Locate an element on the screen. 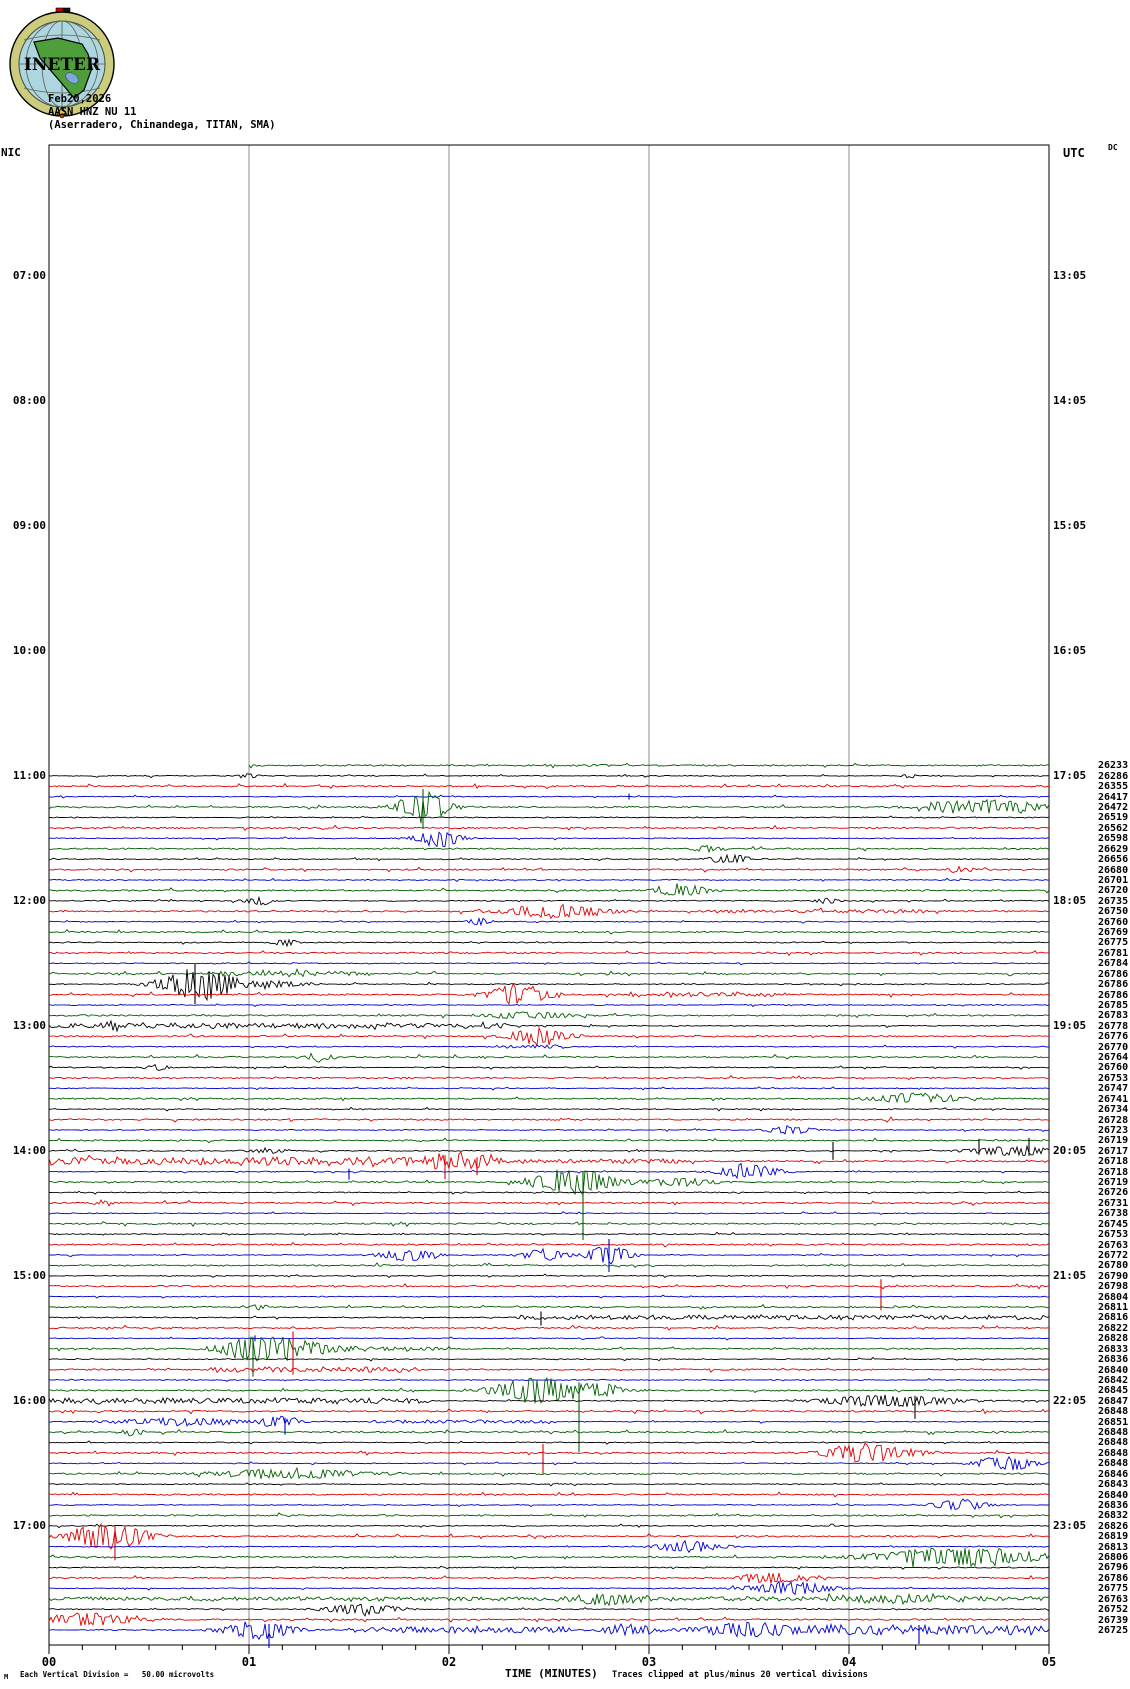  trace-id-label: 26472 is located at coordinates (1113, 808).